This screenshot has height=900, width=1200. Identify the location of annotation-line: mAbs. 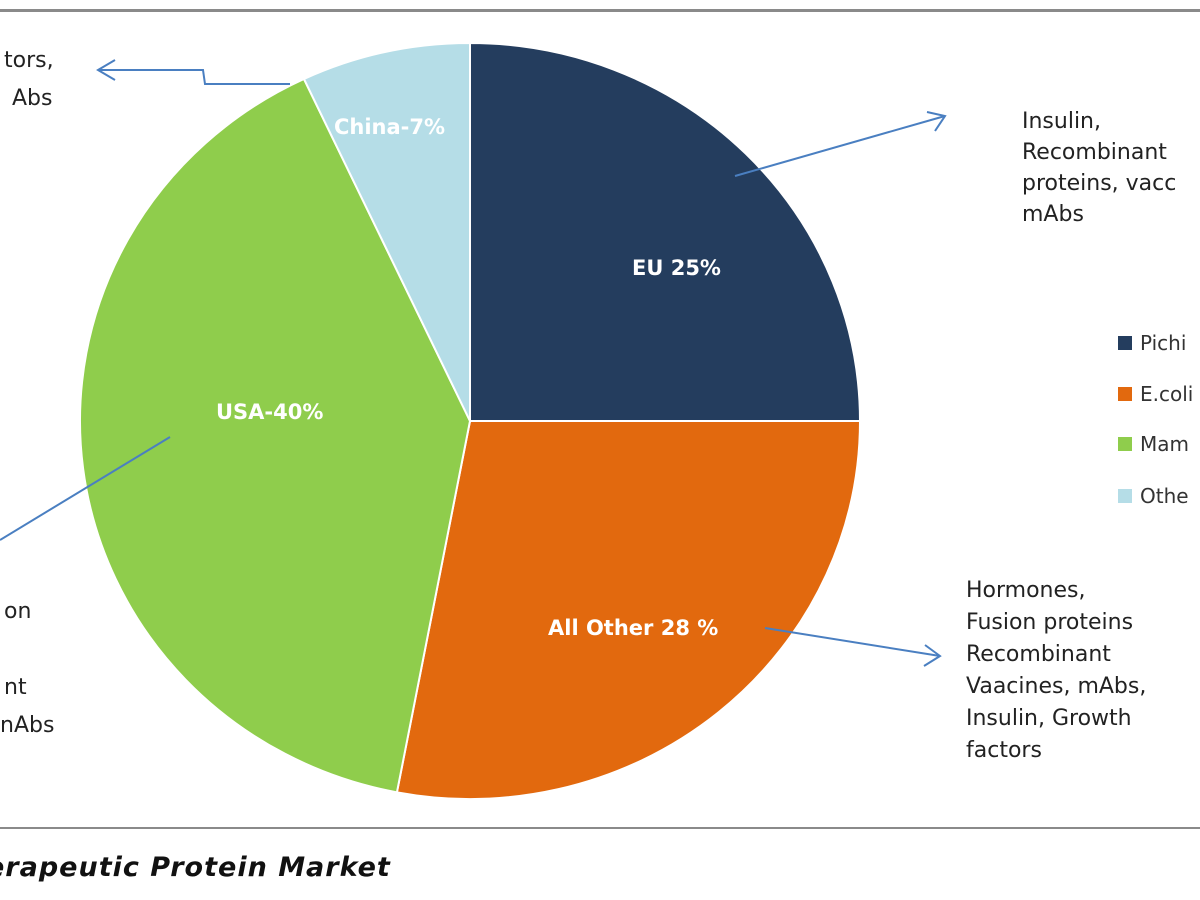
(1053, 214).